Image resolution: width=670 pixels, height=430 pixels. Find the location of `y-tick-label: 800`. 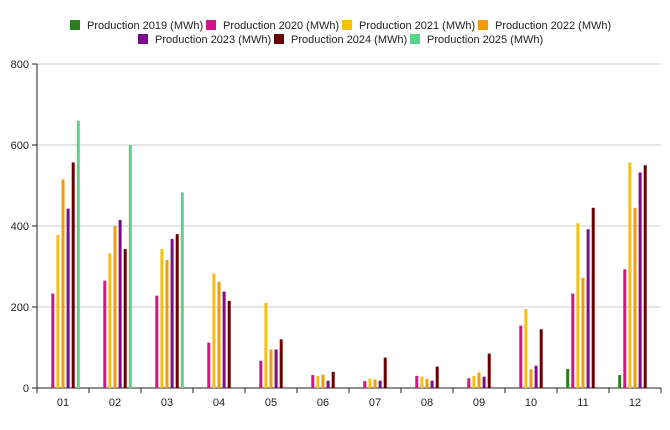

y-tick-label: 800 is located at coordinates (20, 65).